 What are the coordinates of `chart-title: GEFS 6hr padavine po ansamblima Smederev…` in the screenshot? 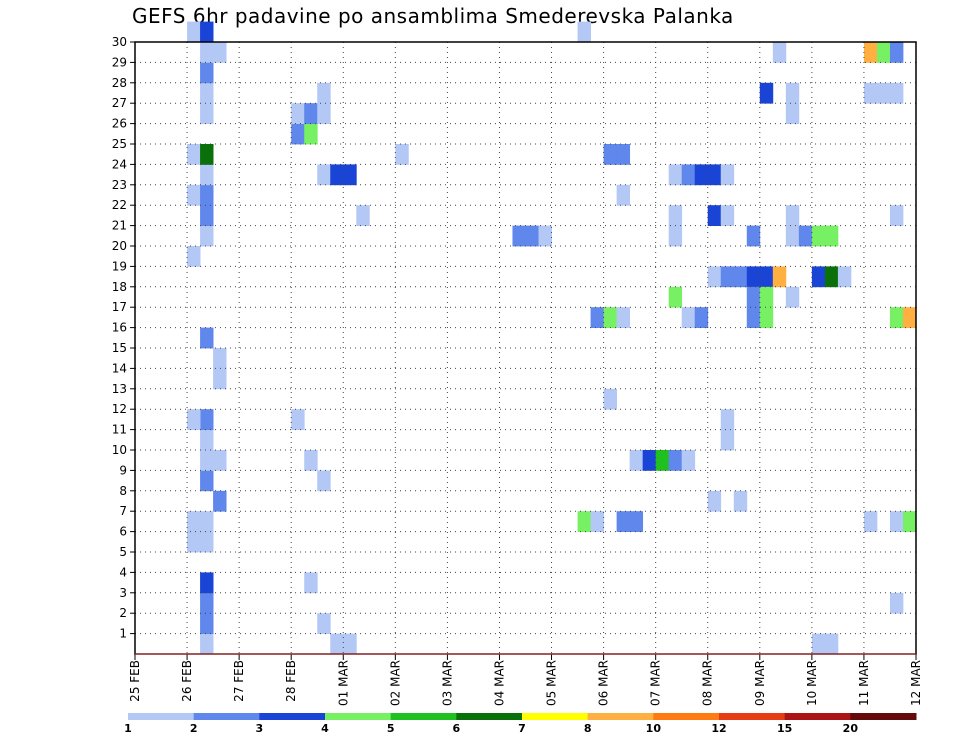 It's located at (433, 16).